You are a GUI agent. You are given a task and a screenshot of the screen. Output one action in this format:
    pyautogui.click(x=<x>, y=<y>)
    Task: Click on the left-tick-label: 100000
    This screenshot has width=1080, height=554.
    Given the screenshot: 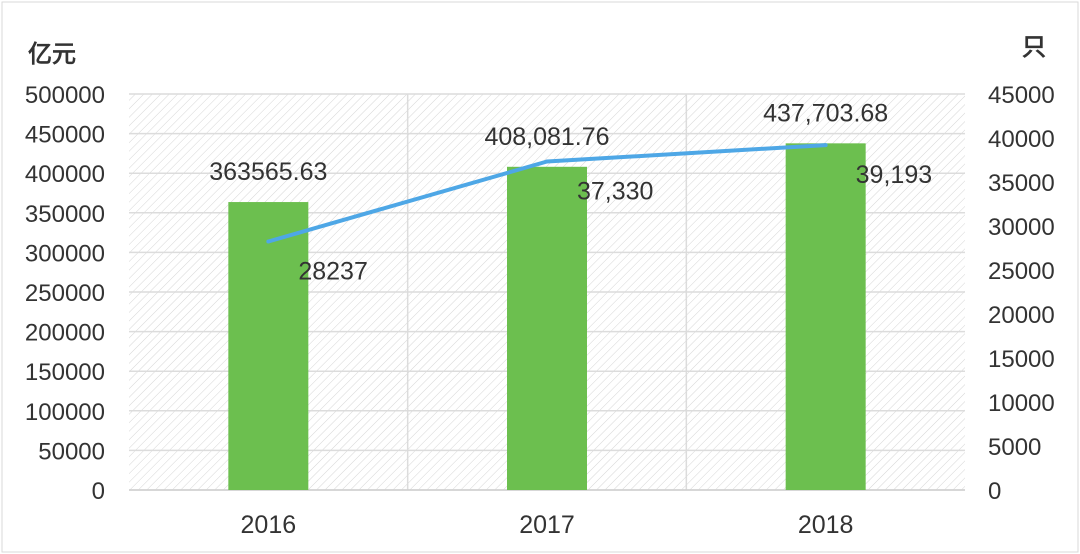 What is the action you would take?
    pyautogui.click(x=65, y=412)
    